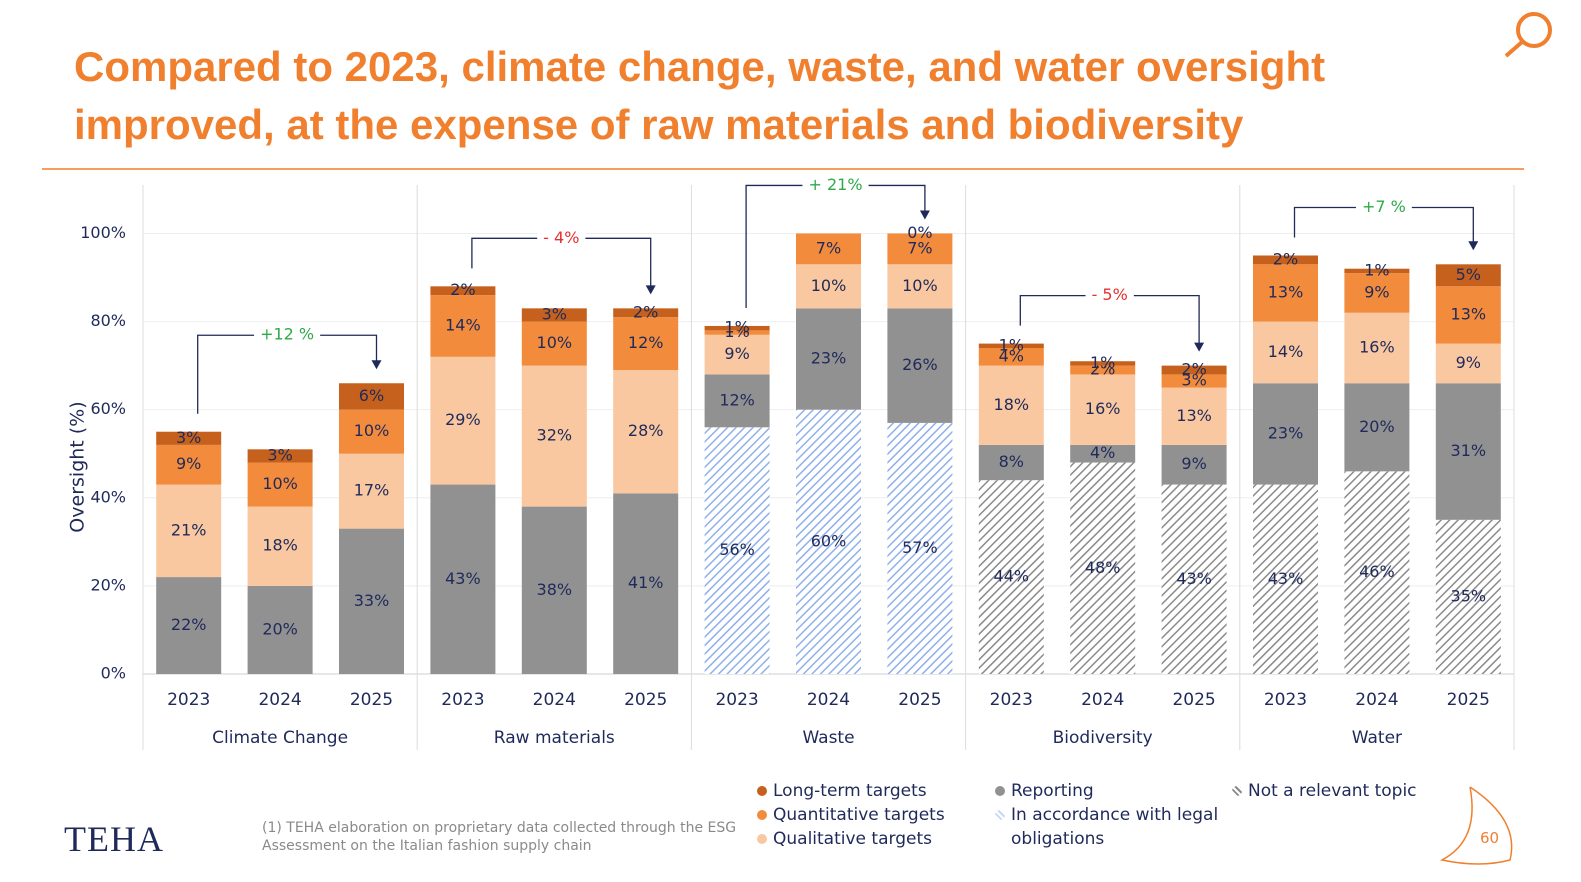  I want to click on data-label: 31%, so click(1469, 450).